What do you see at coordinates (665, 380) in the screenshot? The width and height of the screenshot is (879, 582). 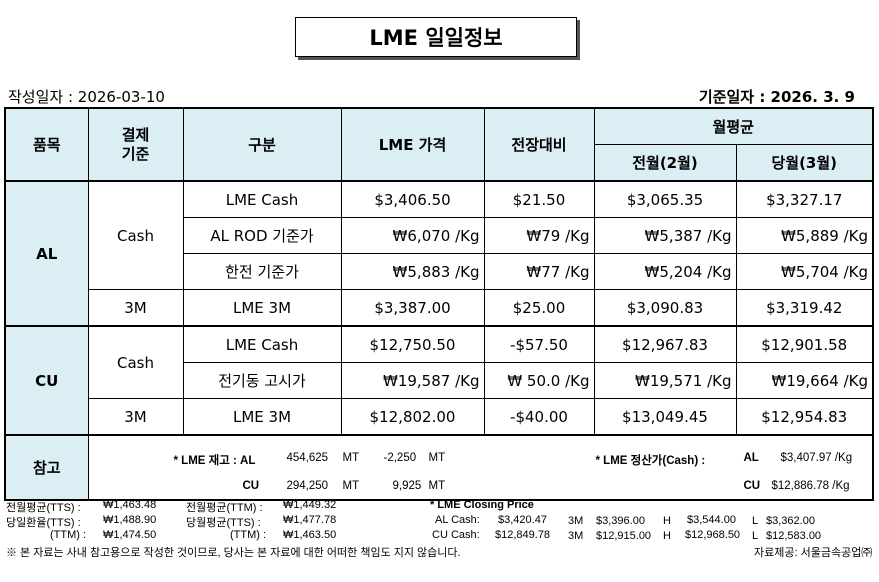 I see `prev-month-avg: ₩19,571 /Kg` at bounding box center [665, 380].